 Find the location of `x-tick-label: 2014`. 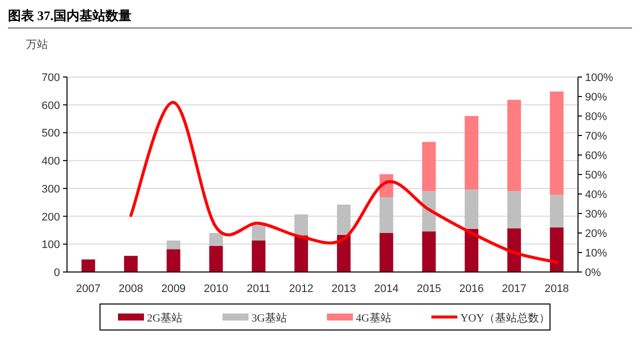

x-tick-label: 2014 is located at coordinates (386, 289).